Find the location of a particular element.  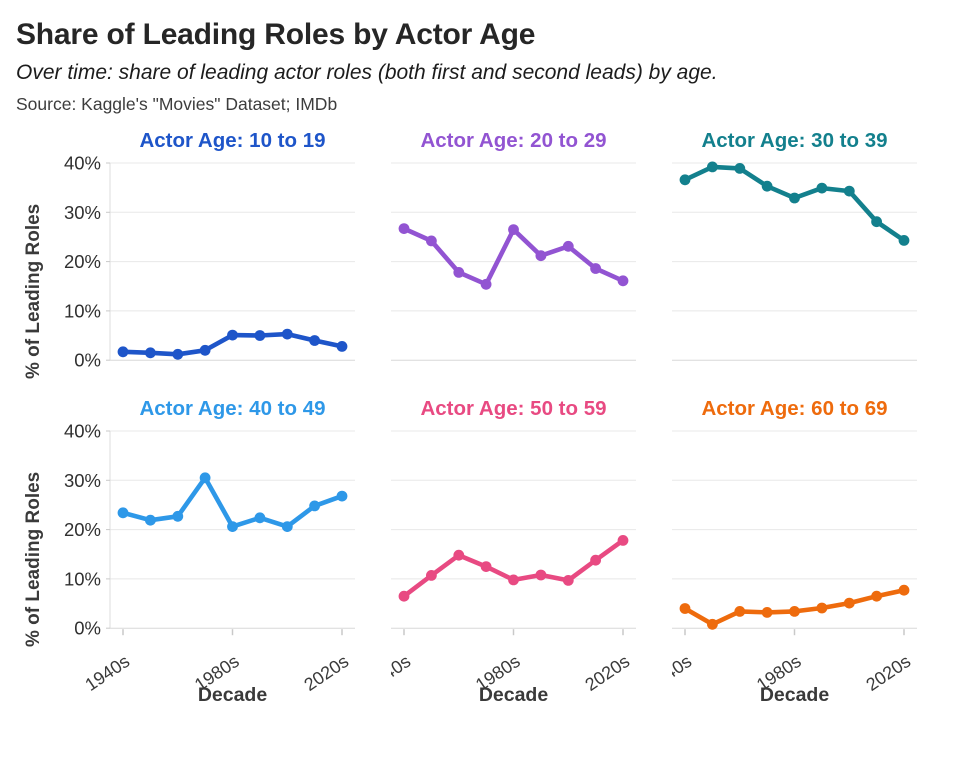

panel-title: Actor Age: 60 to 69 is located at coordinates (794, 408).